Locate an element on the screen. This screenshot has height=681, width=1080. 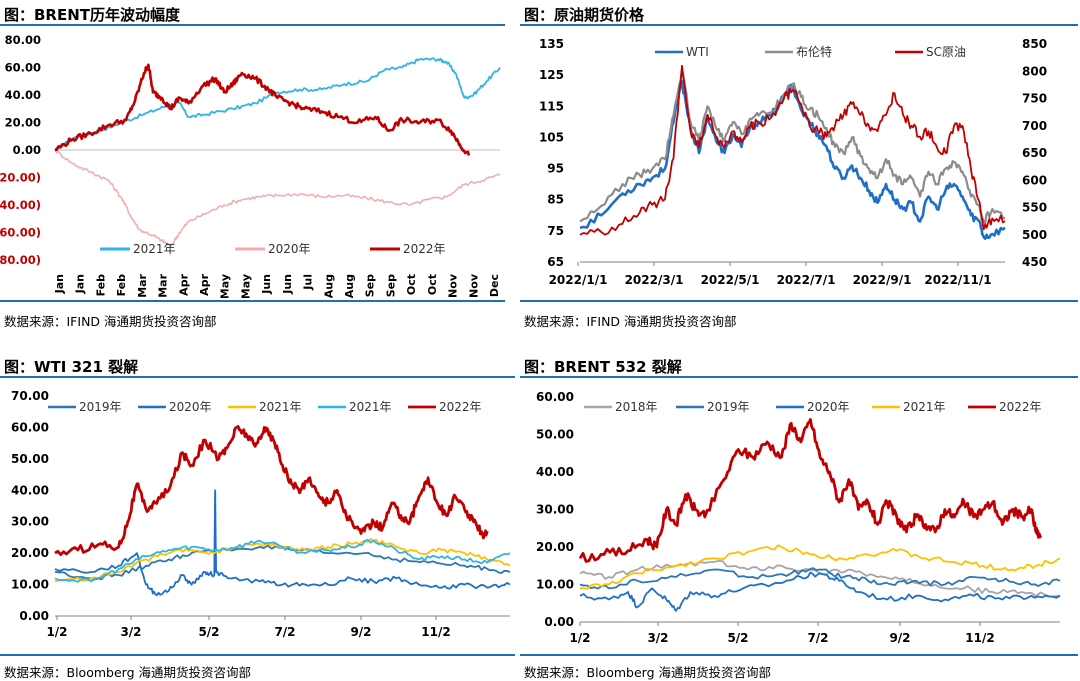
chart2-xtick-label-1: 2022/3/1 is located at coordinates (654, 280).